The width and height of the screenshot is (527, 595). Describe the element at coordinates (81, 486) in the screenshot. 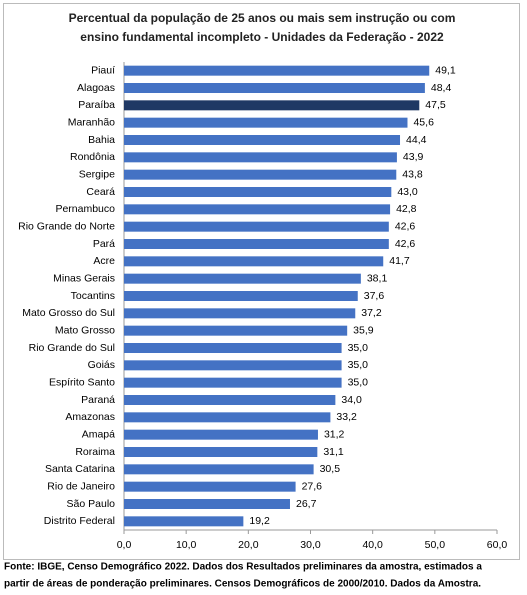

I see `y-tick-label: Rio de Janeiro` at that location.